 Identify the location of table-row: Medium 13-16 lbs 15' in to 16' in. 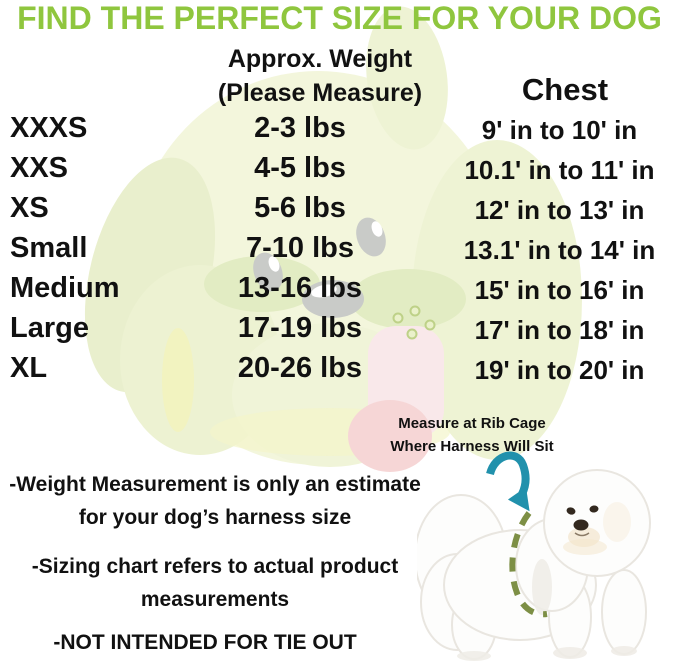
(339, 288).